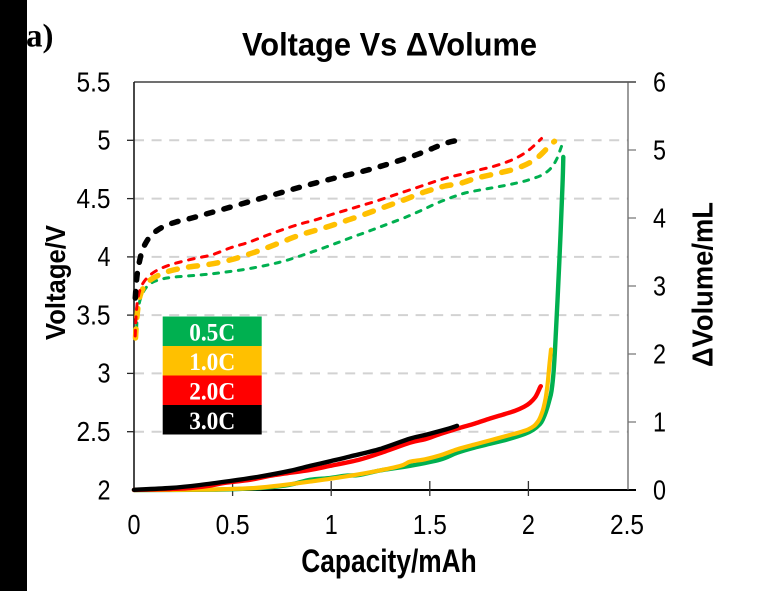 This screenshot has width=766, height=596. Describe the element at coordinates (94, 314) in the screenshot. I see `svg-text: 3.5` at that location.